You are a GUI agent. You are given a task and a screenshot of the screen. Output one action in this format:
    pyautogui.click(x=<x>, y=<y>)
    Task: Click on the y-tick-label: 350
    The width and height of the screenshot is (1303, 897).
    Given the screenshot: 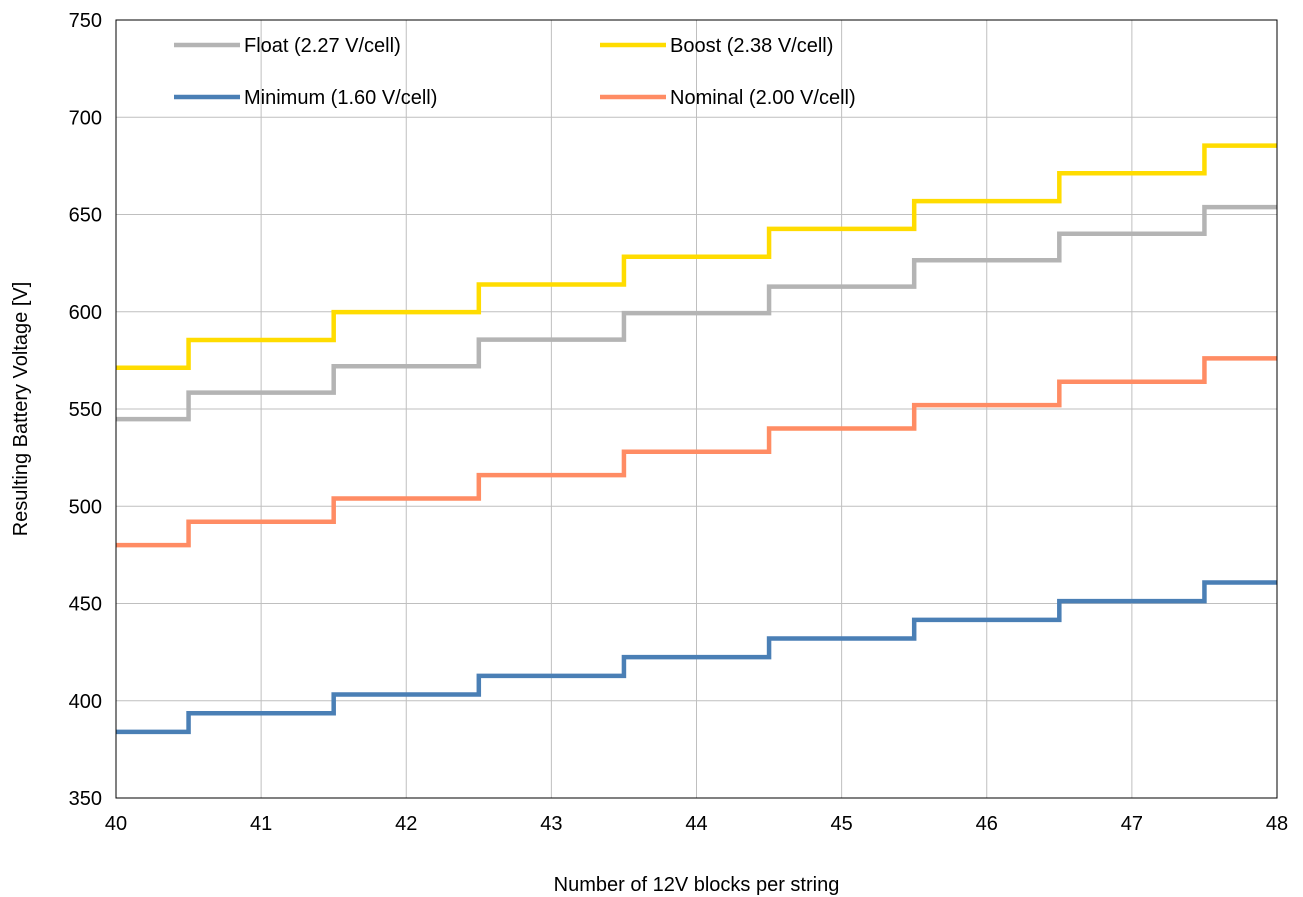 What is the action you would take?
    pyautogui.click(x=85, y=799)
    